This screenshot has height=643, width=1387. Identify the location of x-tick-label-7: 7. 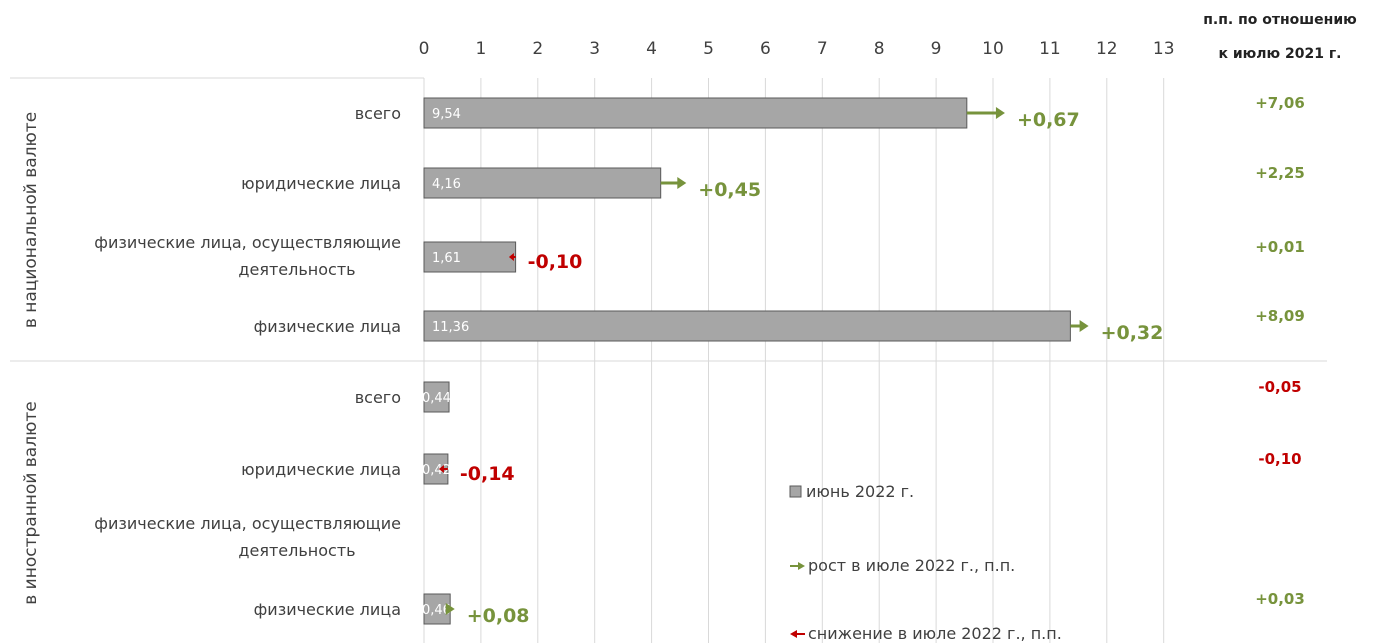
(822, 49).